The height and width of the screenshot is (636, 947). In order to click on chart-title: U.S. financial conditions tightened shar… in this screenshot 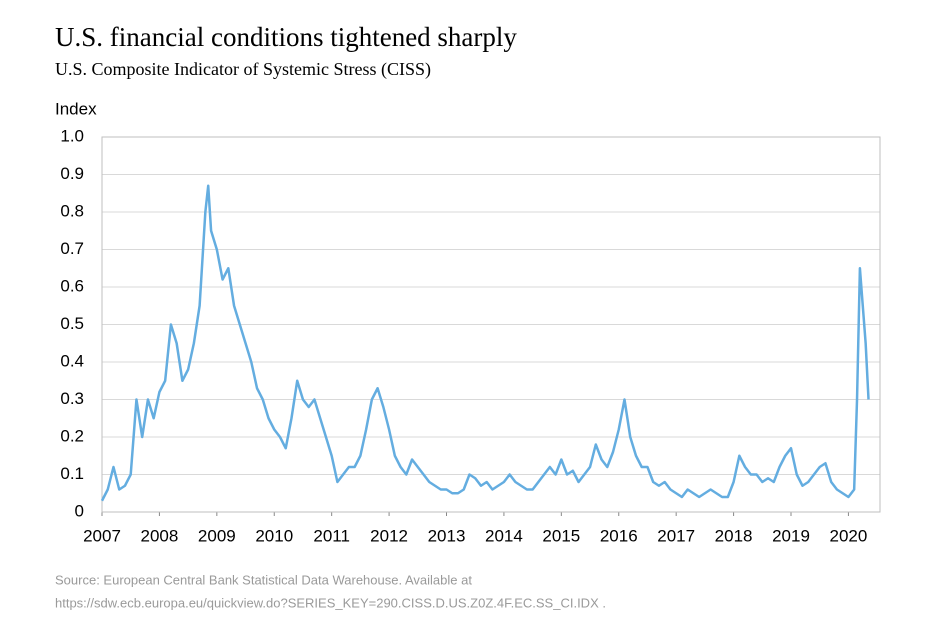, I will do `click(286, 37)`.